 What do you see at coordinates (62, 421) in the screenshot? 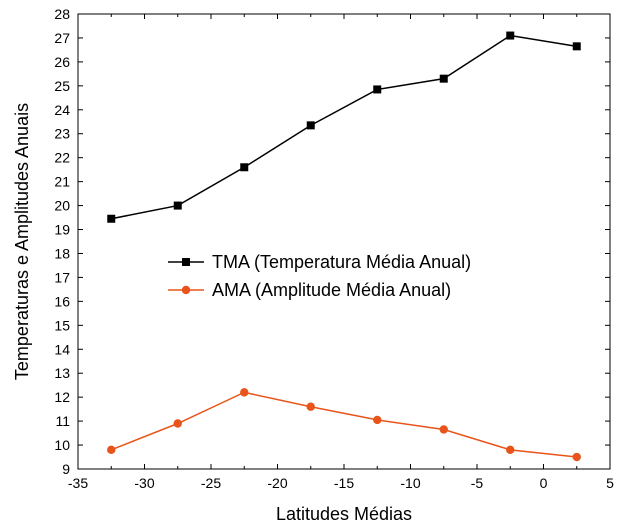
I see `y-tick-label: 11` at bounding box center [62, 421].